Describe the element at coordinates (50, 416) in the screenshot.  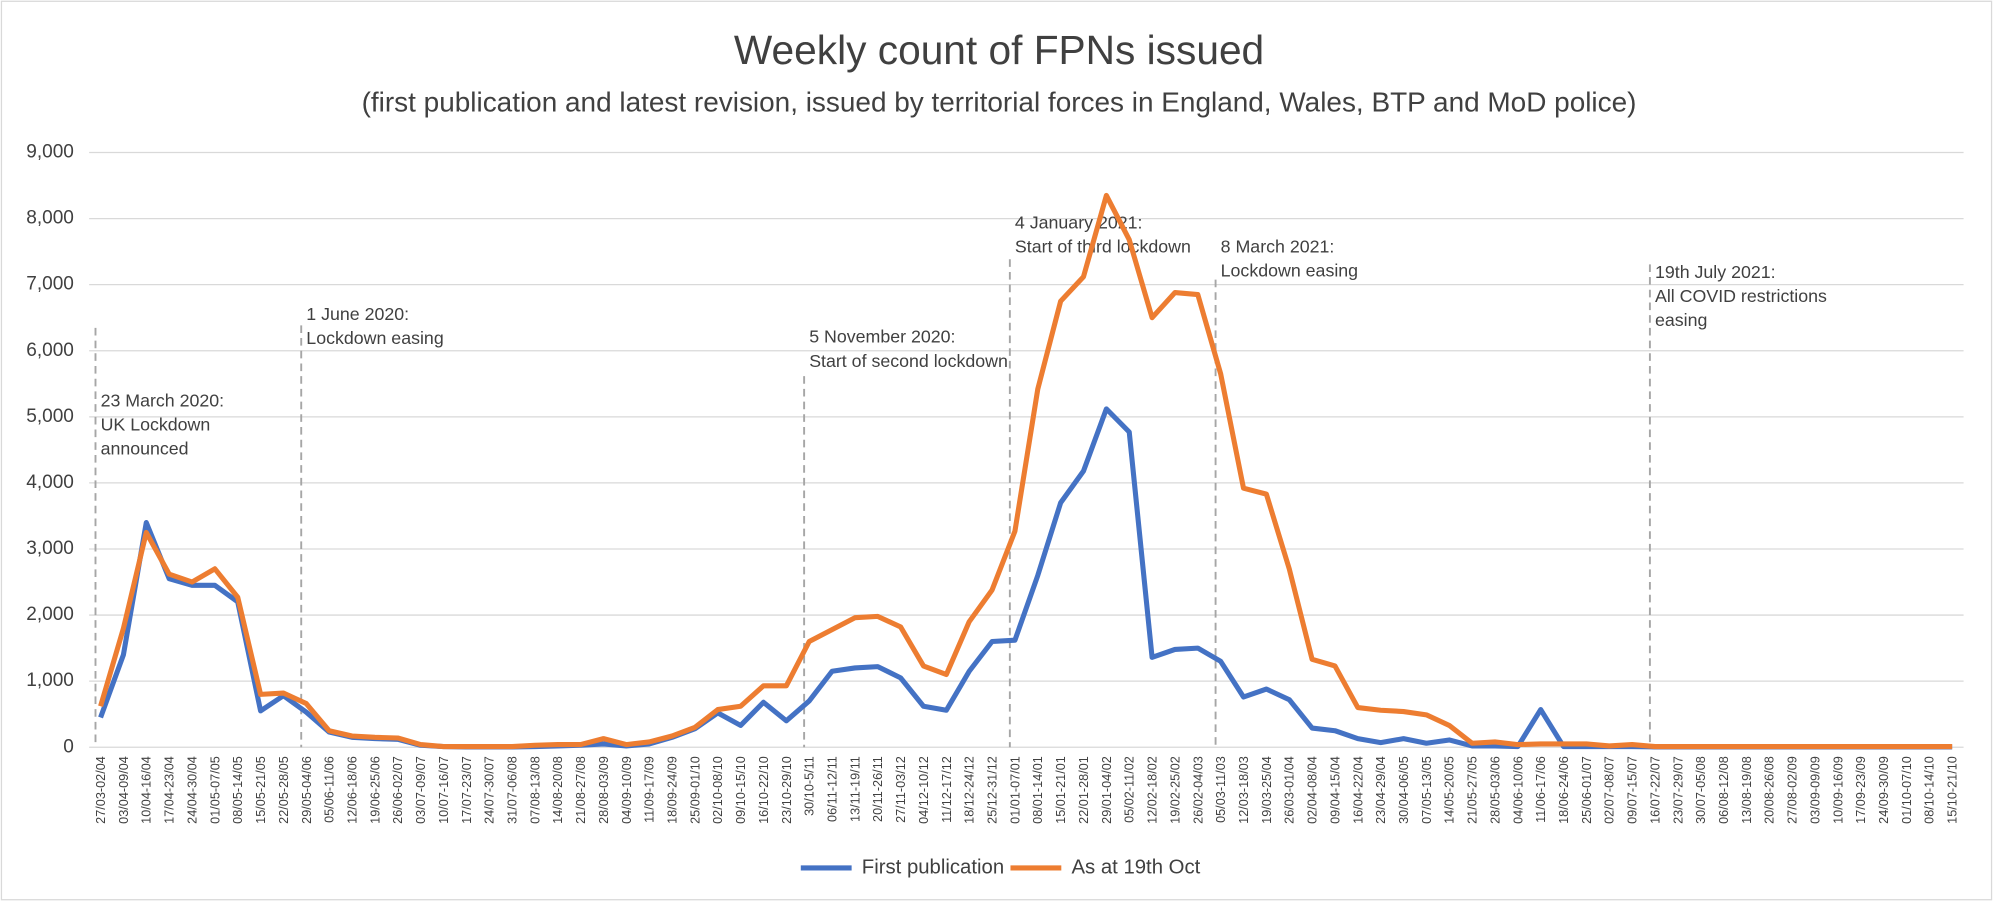
I see `y-tick-label: 5,000` at that location.